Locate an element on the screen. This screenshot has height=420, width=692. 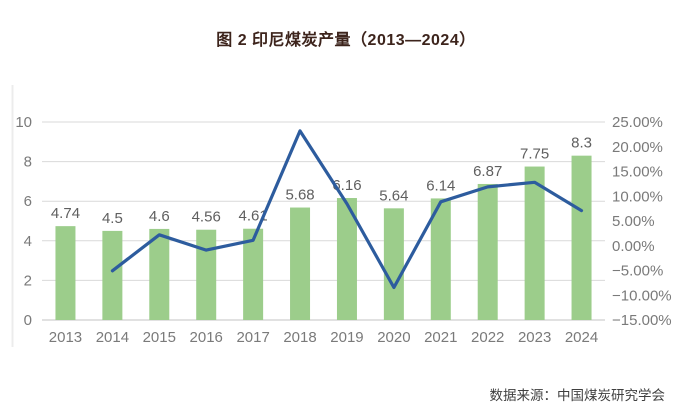
bar-2024 is located at coordinates (581, 237).